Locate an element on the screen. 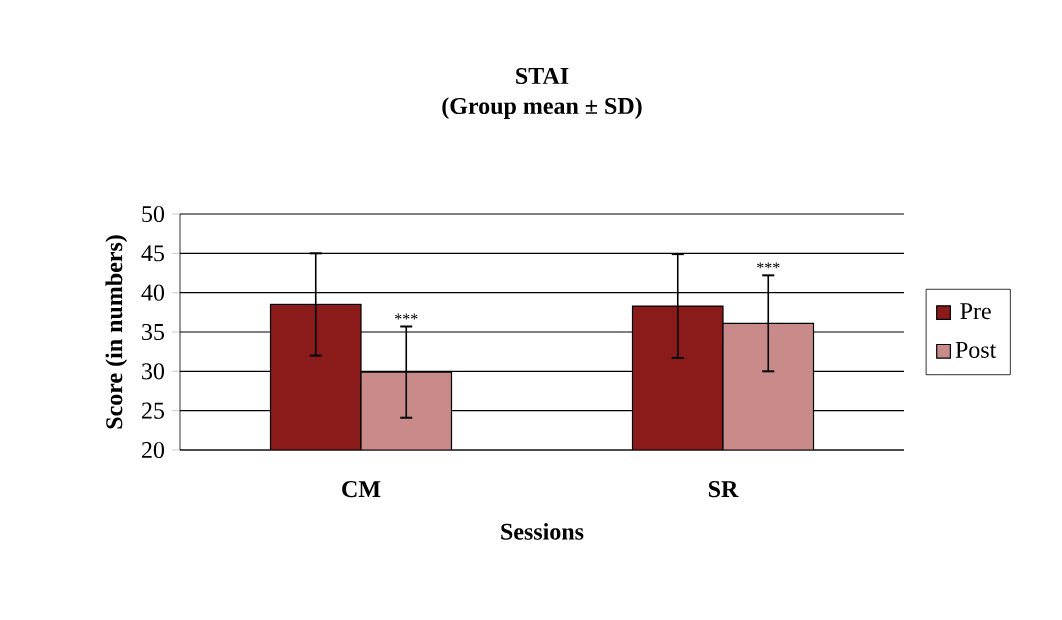 This screenshot has width=1062, height=620. chart-subtitle: (Group mean ± SD) is located at coordinates (542, 108).